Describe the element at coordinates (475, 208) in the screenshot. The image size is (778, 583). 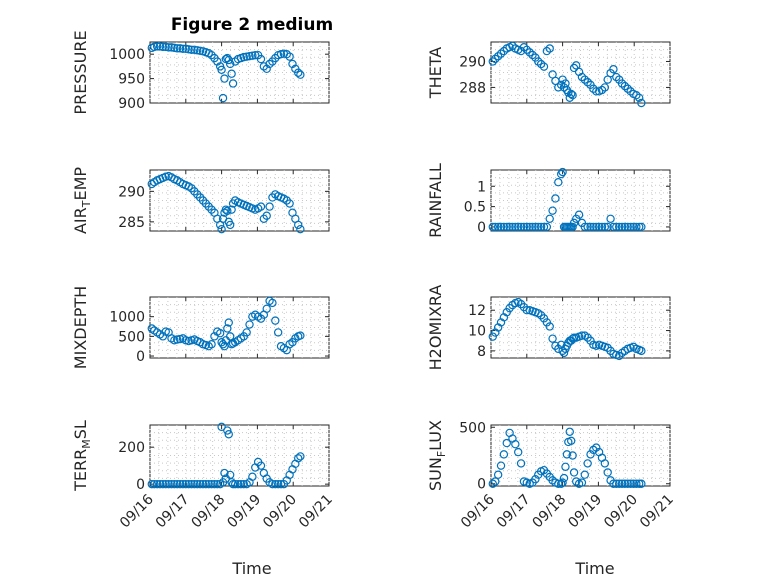
I see `y-tick-label: 0.5` at that location.